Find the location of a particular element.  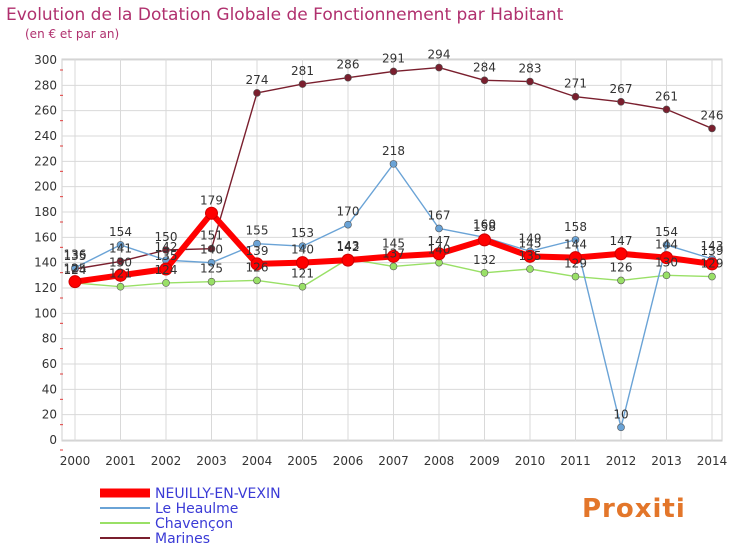

data-label-marines: 283 is located at coordinates (530, 69).